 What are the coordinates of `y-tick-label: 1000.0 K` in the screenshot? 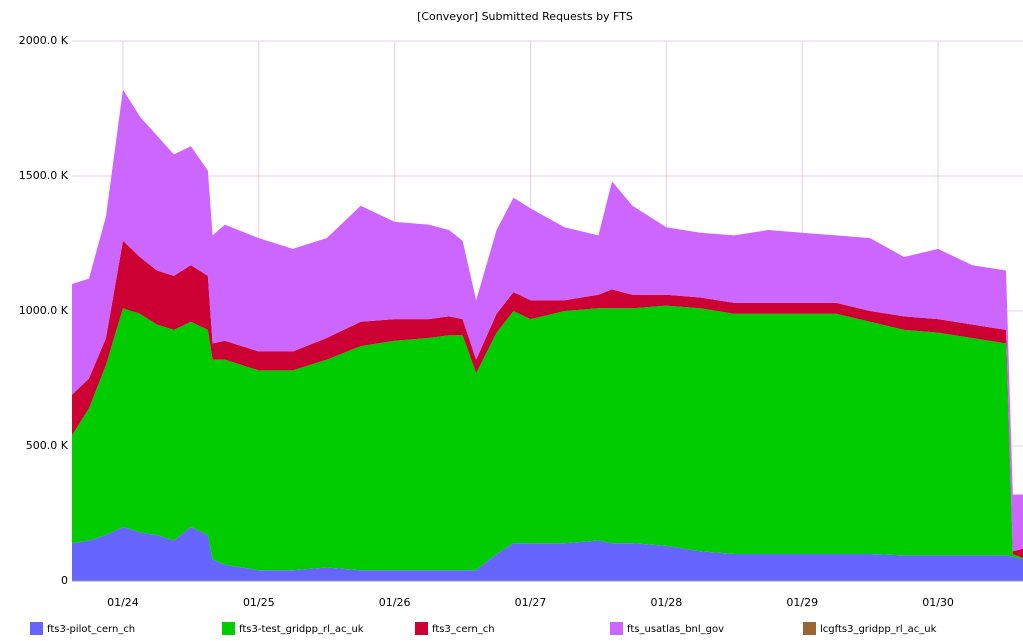 It's located at (44, 310).